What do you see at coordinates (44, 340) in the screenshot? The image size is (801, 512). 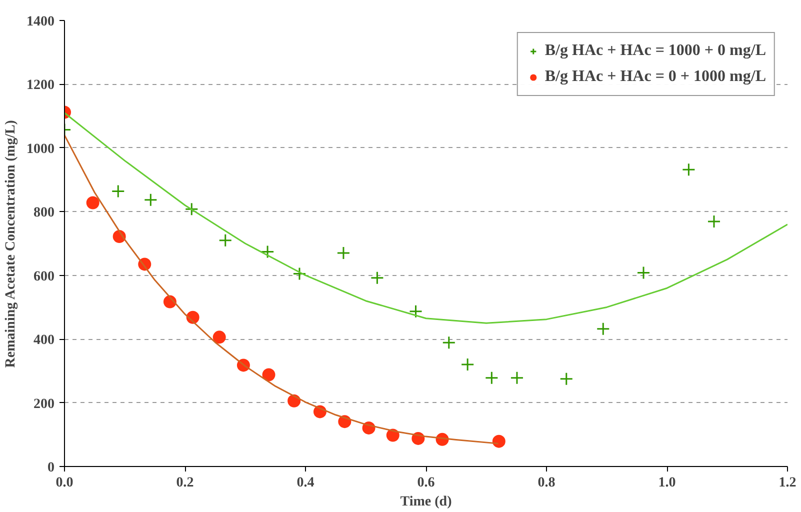 I see `y-tick-label: 400` at bounding box center [44, 340].